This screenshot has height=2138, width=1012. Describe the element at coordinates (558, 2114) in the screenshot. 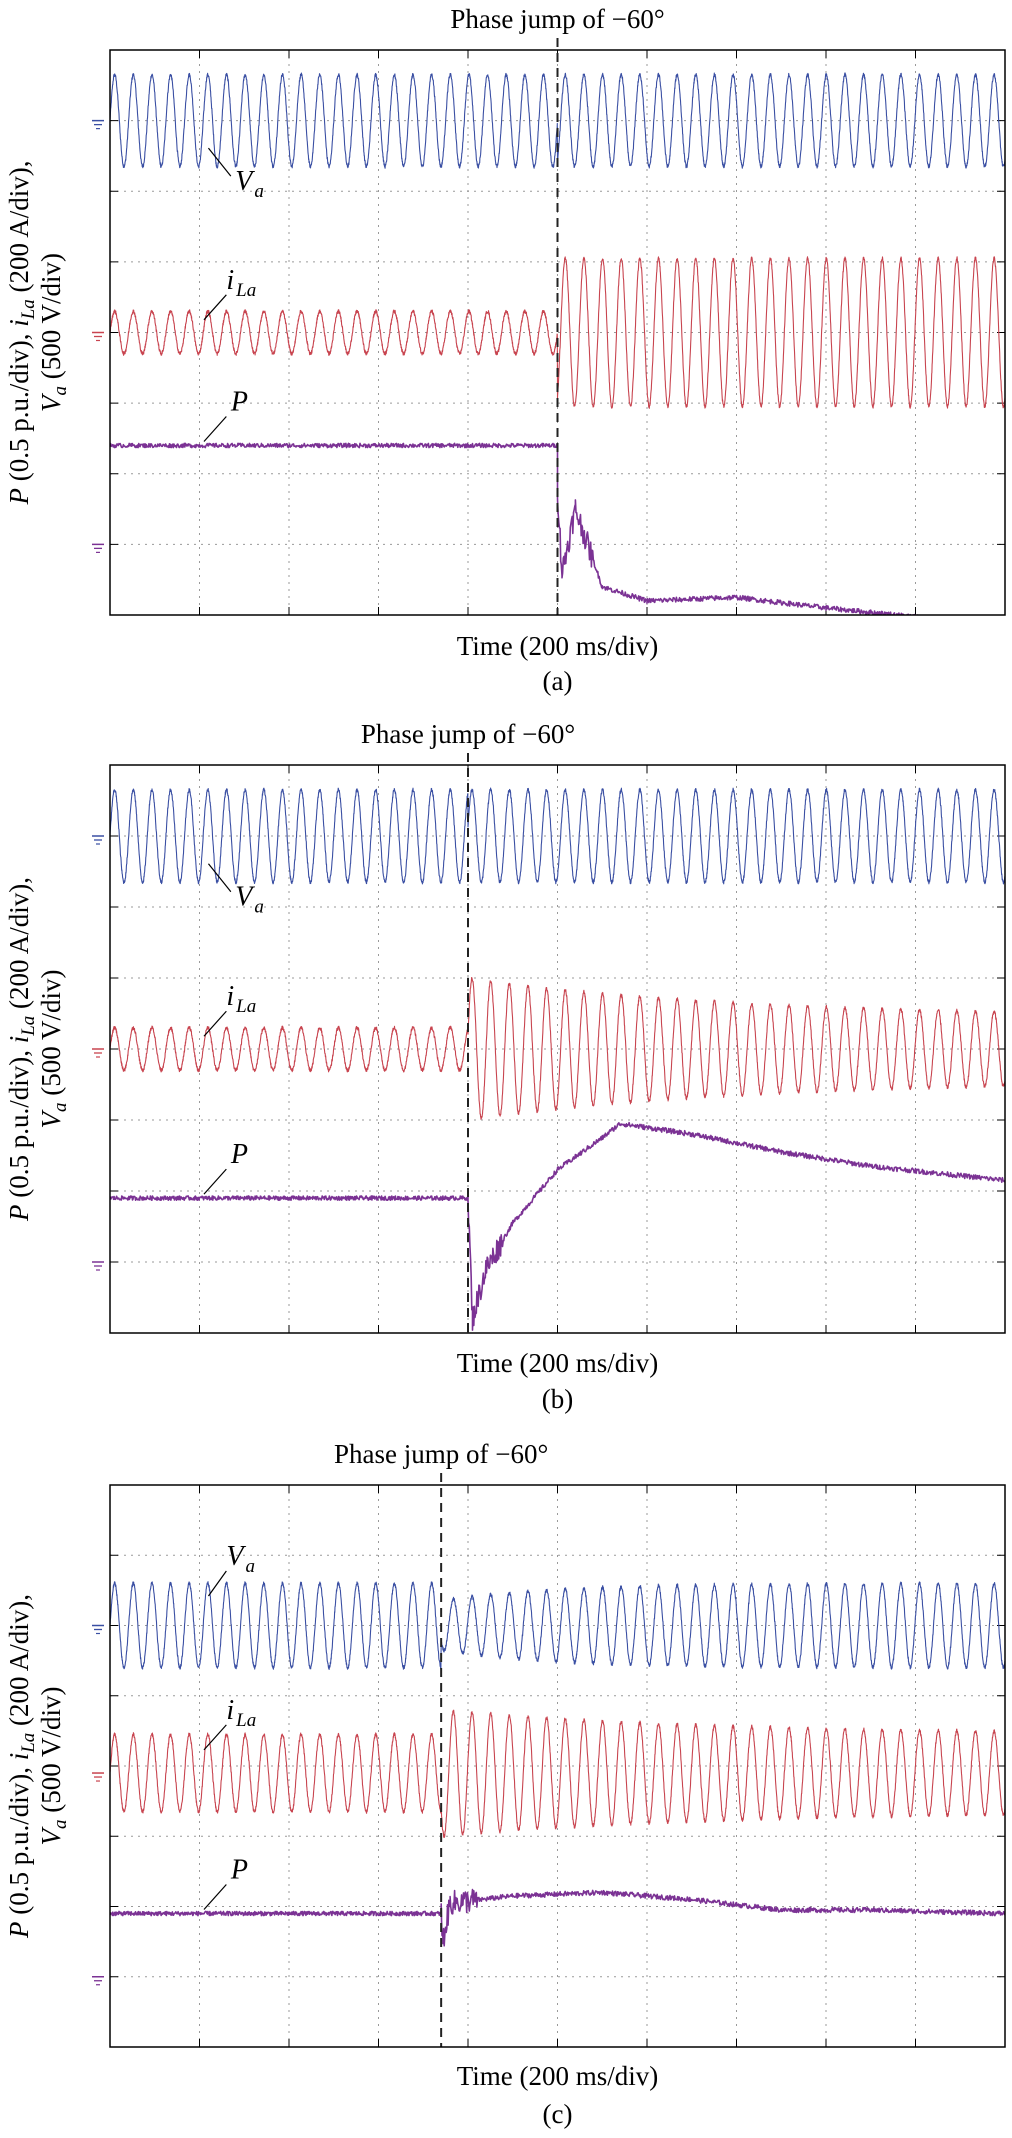

I see `panel-label: (c)` at that location.